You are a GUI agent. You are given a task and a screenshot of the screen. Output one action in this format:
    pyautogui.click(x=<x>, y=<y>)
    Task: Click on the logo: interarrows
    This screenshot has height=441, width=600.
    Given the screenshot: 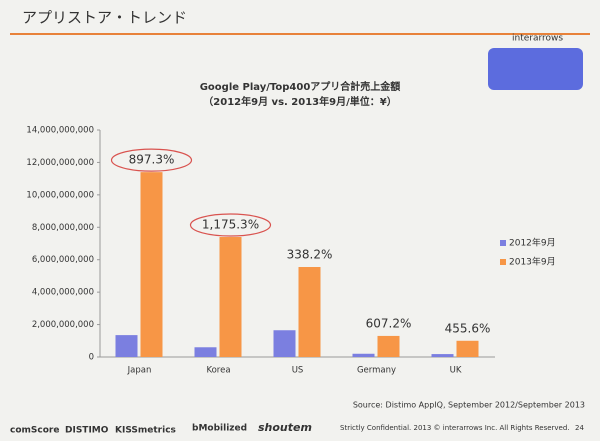 What is the action you would take?
    pyautogui.click(x=537, y=39)
    